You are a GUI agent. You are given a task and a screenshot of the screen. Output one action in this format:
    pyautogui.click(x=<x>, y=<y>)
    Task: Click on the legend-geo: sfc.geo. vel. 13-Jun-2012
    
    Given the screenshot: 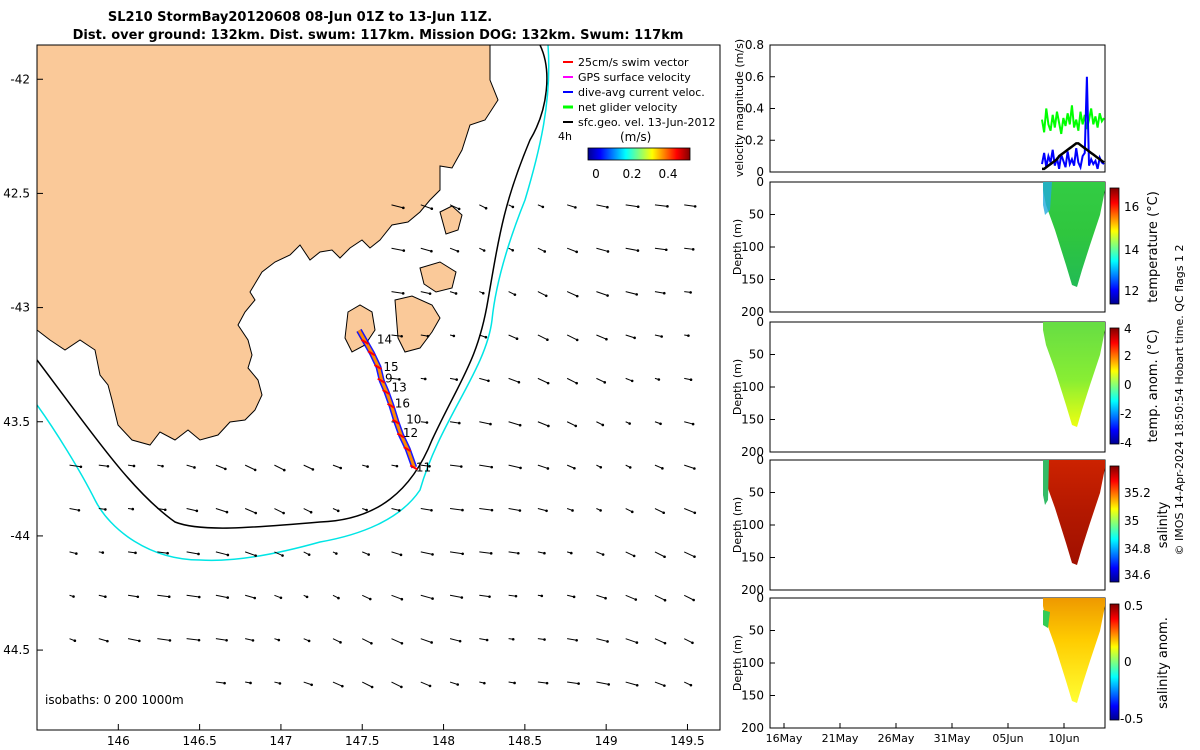 What is the action you would take?
    pyautogui.click(x=646, y=122)
    